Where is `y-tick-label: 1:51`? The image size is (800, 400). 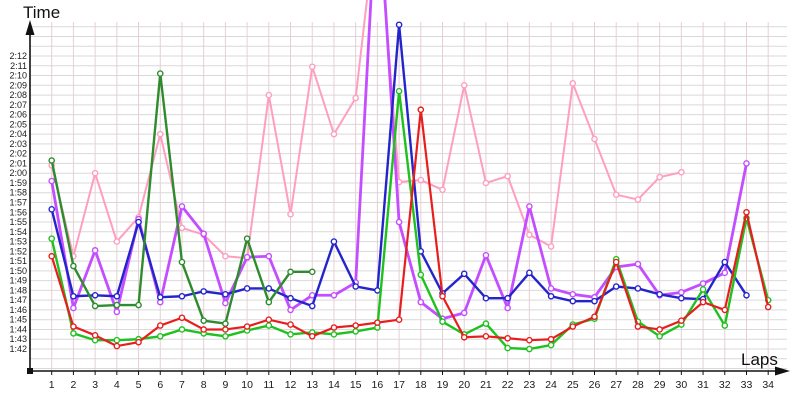
y-tick-label: 1:51 is located at coordinates (18, 261).